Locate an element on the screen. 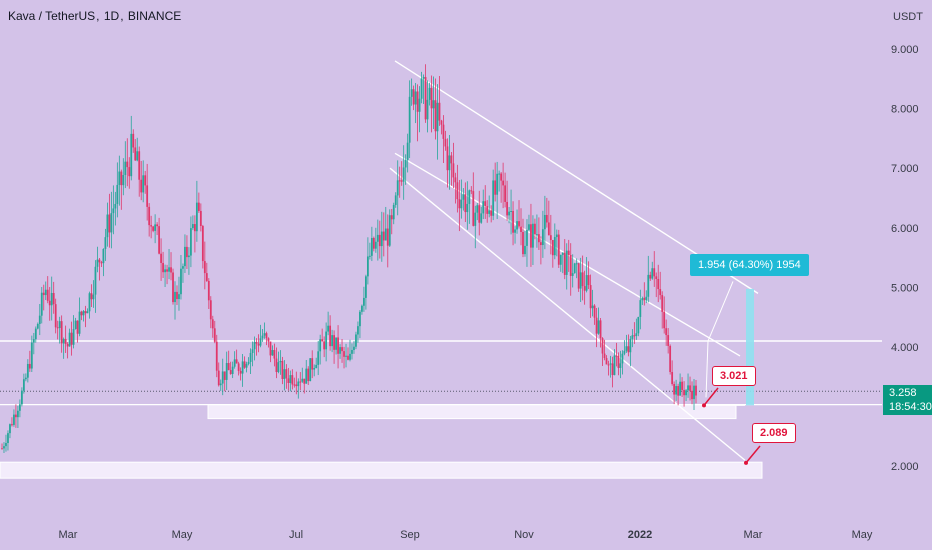  support-zone is located at coordinates (472, 412).